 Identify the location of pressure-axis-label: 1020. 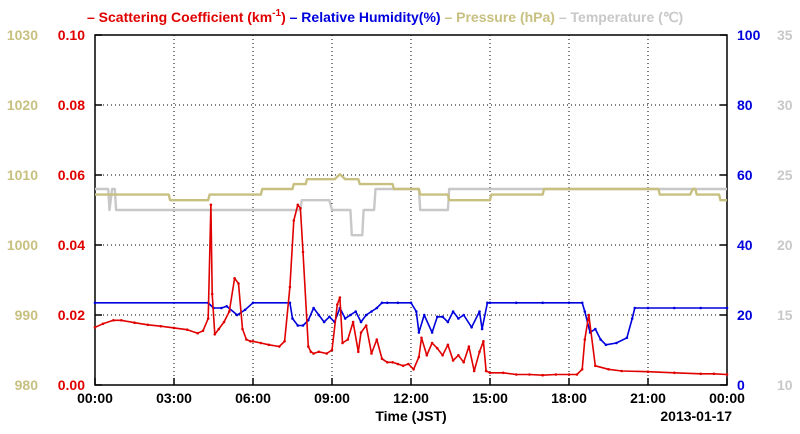
(22, 105).